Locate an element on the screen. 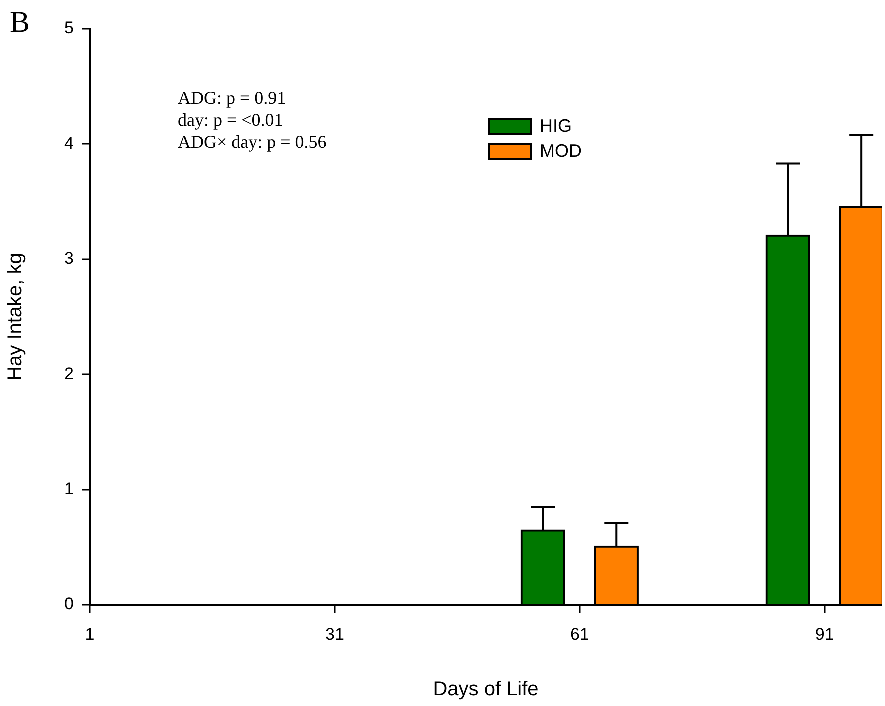 The image size is (885, 706). legend-label: MOD is located at coordinates (561, 151).